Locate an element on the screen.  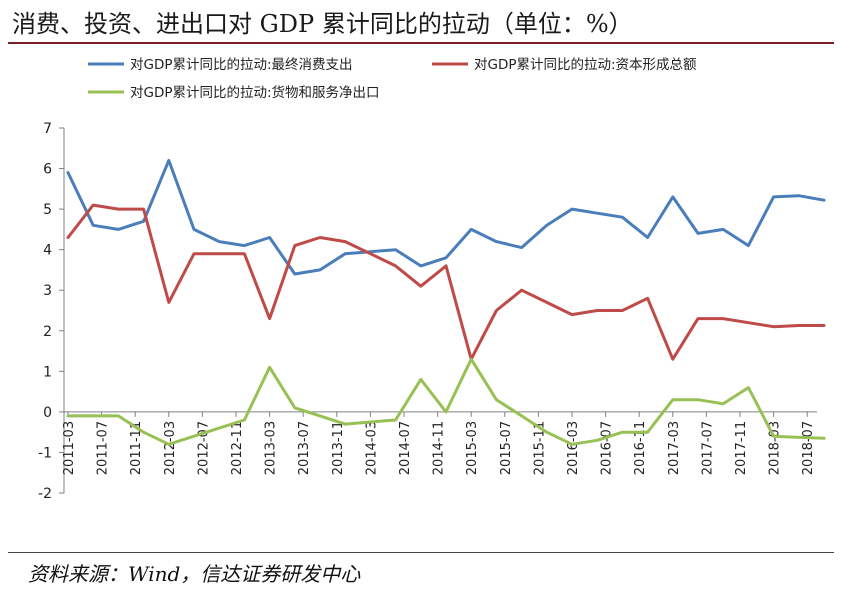
title-divider is located at coordinates (421, 43).